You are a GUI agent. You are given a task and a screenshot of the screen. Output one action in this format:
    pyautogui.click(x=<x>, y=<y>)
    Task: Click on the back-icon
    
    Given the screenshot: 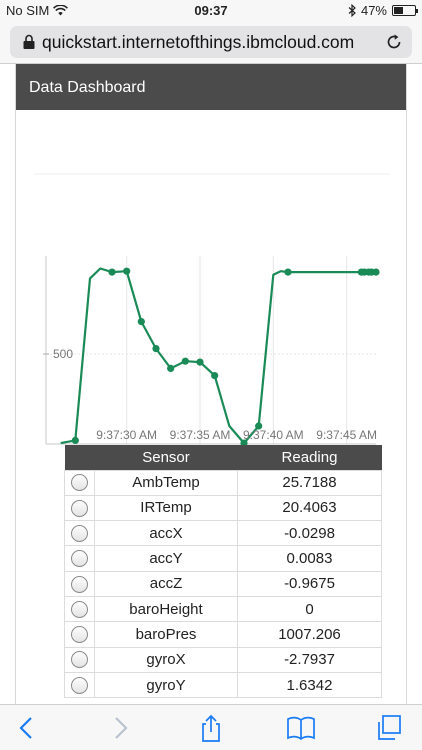 What is the action you would take?
    pyautogui.click(x=27, y=728)
    